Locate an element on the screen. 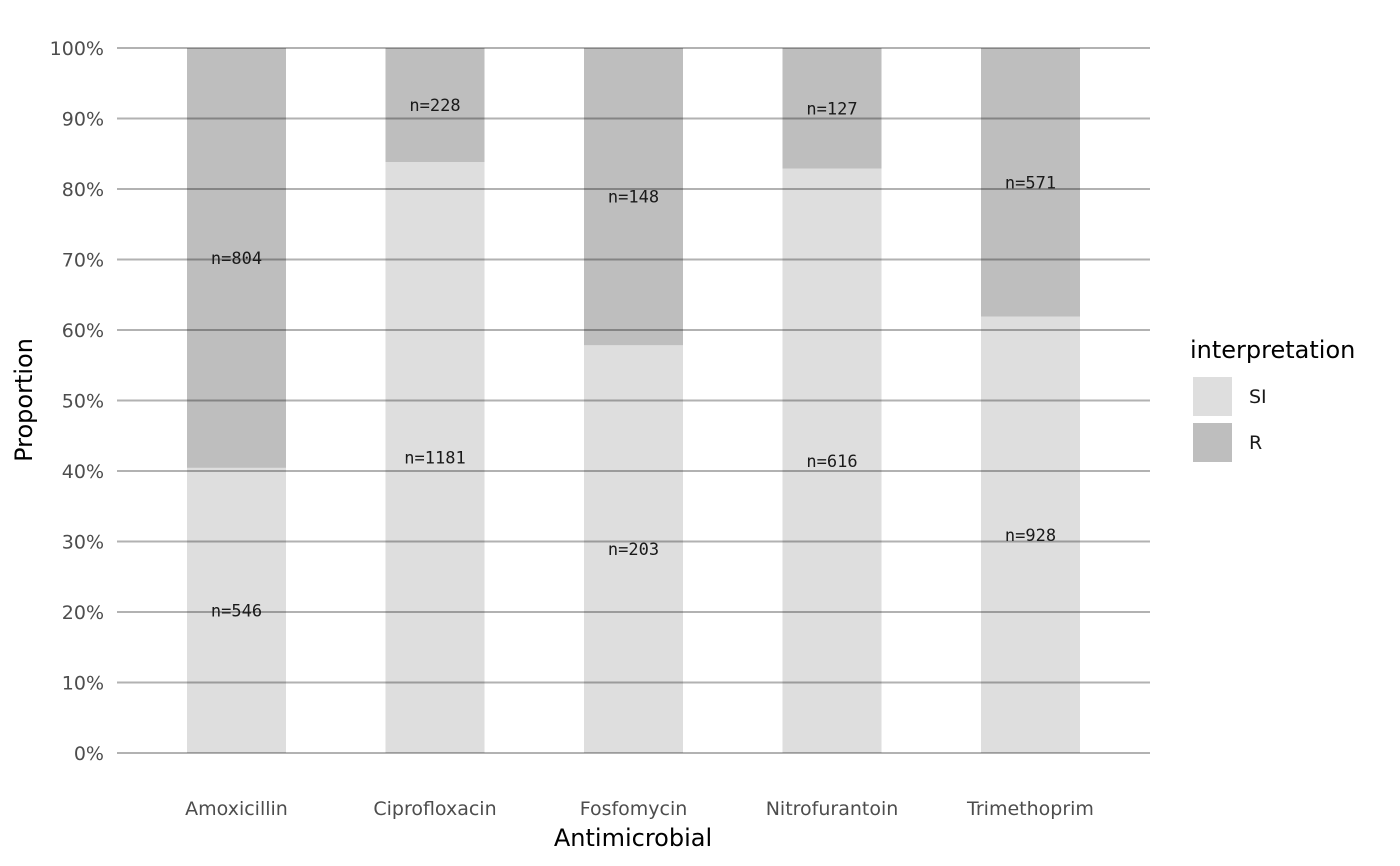  count-label: n=804 is located at coordinates (236, 259).